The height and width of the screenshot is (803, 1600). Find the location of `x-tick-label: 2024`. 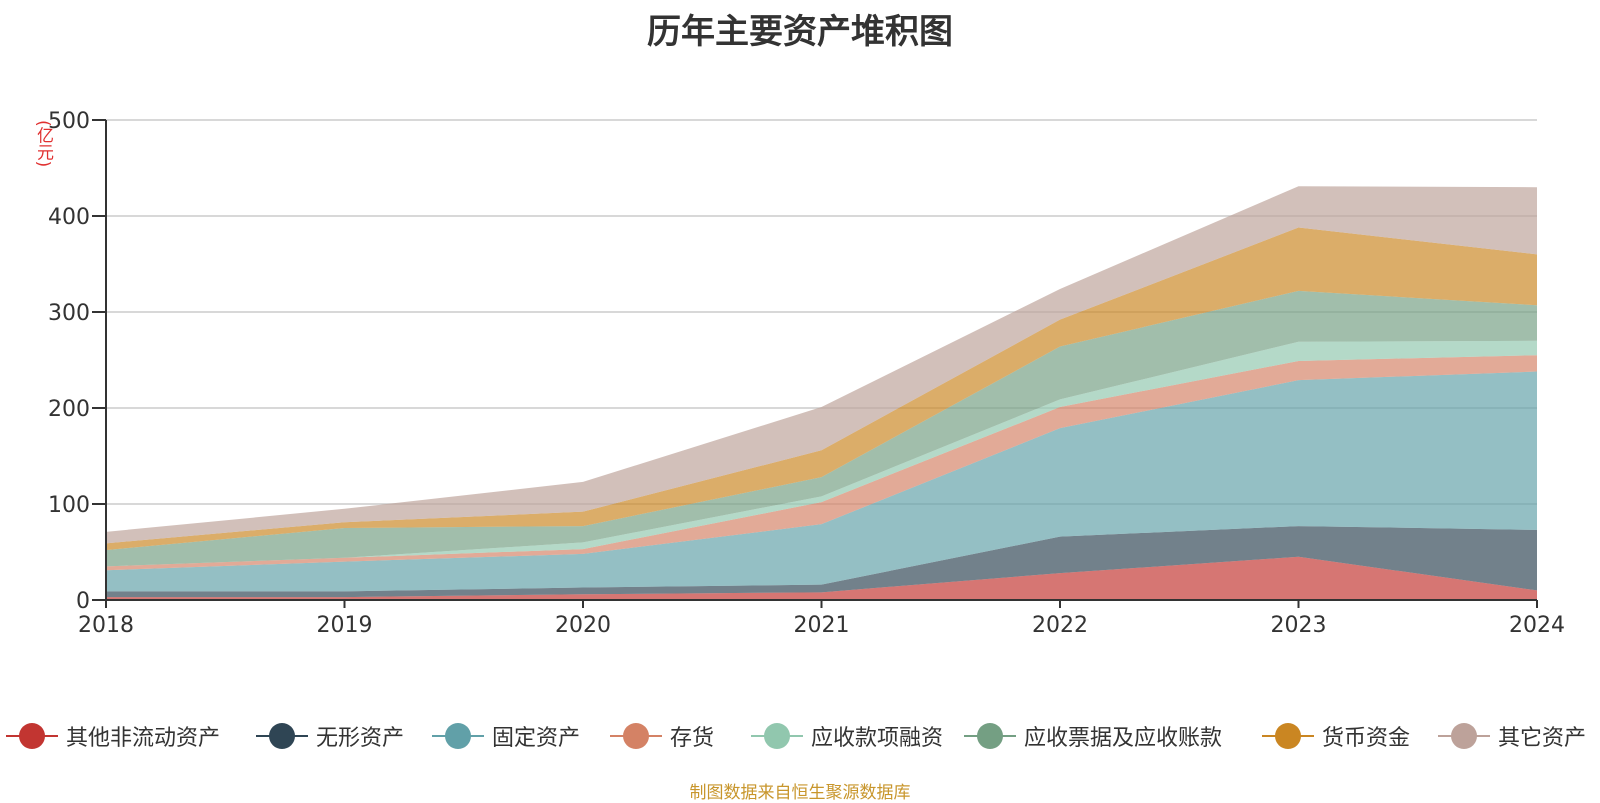

x-tick-label: 2024 is located at coordinates (1537, 625).